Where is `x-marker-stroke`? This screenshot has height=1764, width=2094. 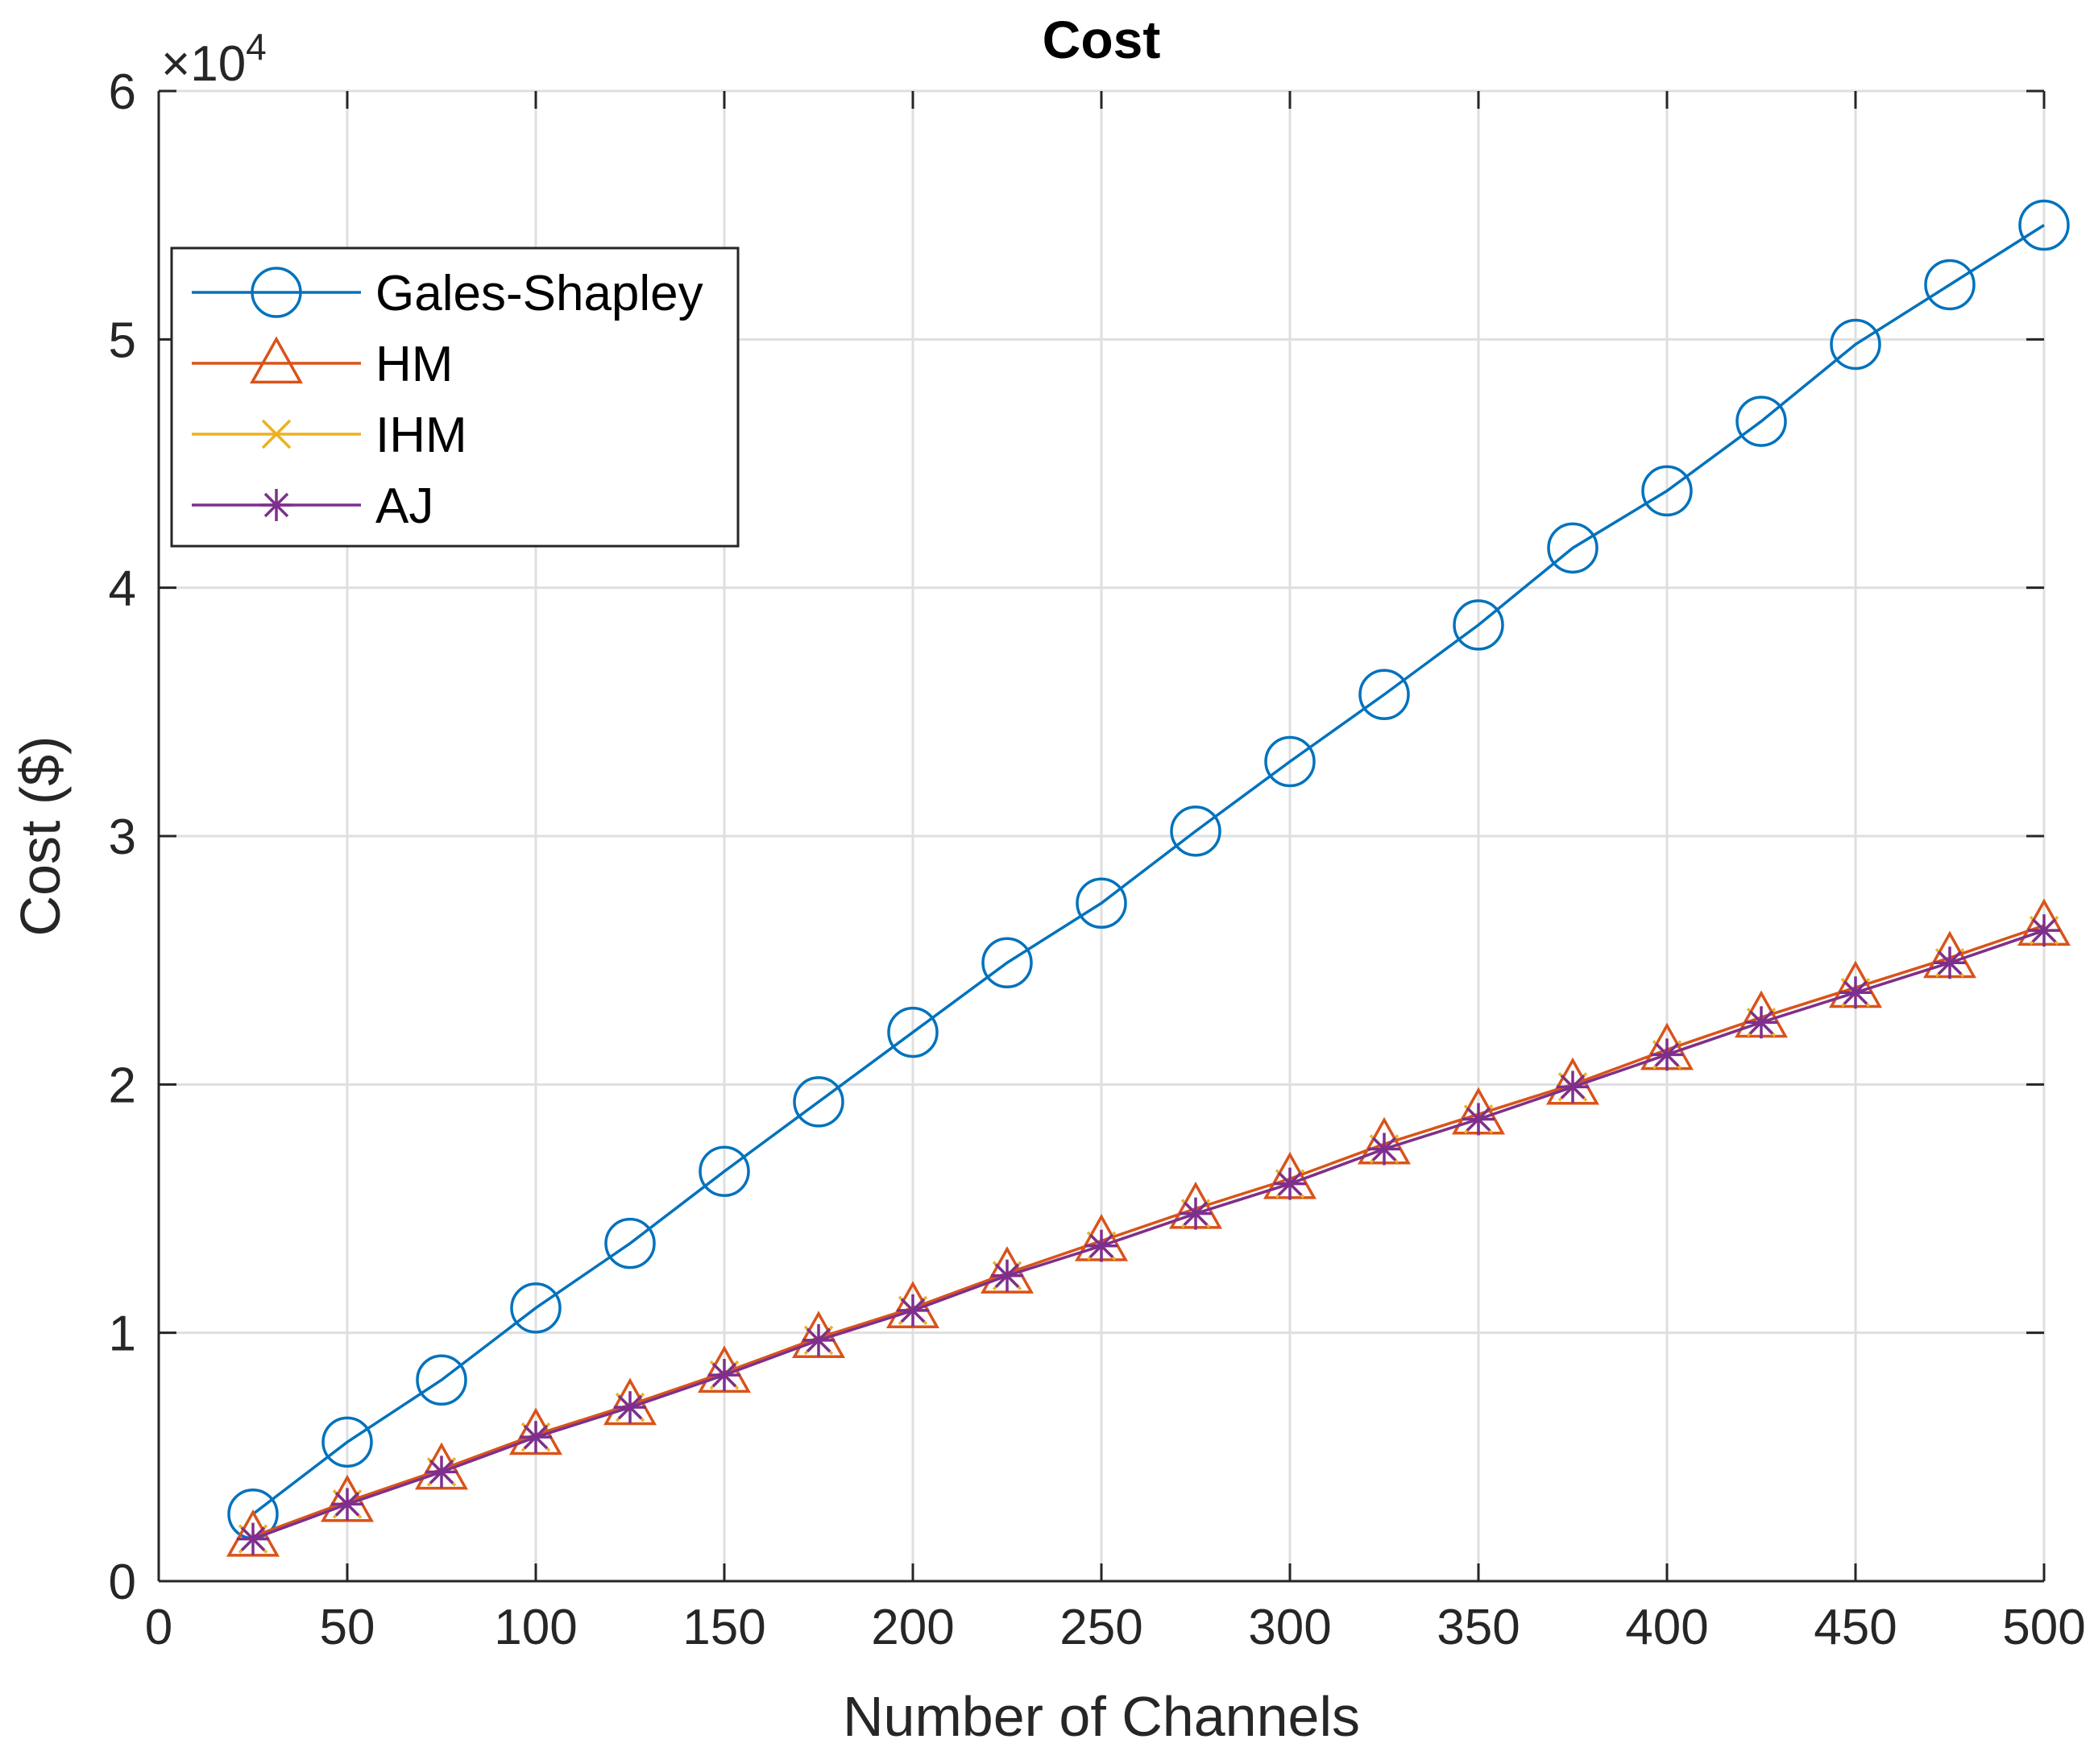 x-marker-stroke is located at coordinates (276, 434).